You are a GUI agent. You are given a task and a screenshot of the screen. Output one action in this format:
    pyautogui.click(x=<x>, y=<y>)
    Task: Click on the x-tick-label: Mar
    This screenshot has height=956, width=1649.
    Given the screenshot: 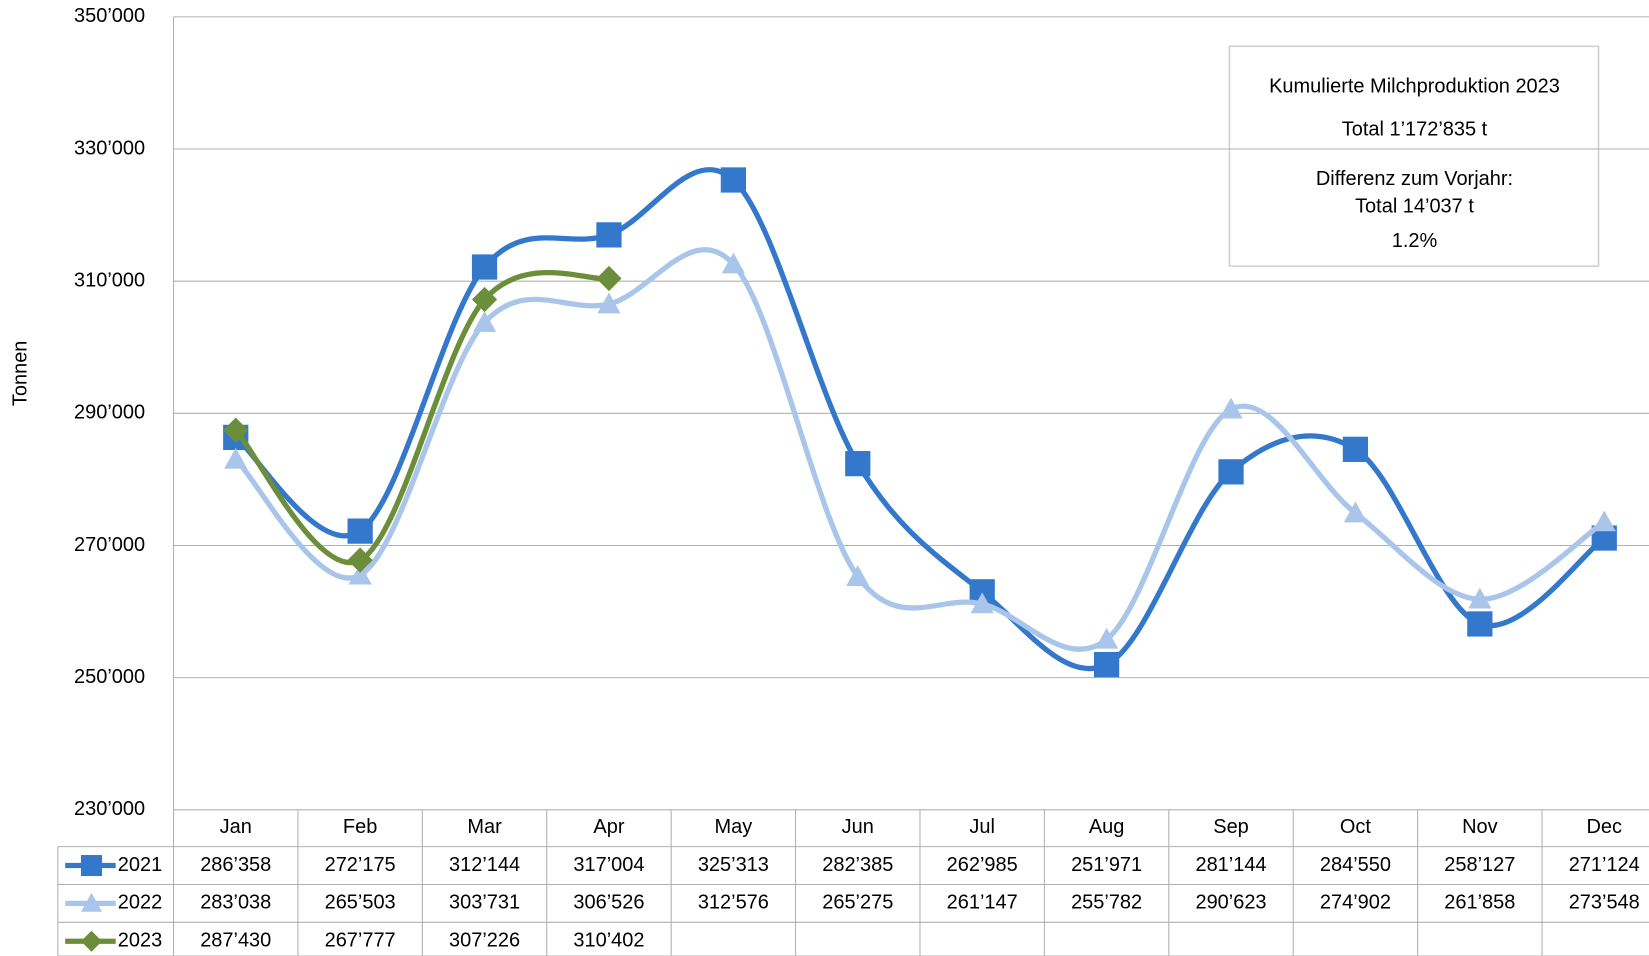 What is the action you would take?
    pyautogui.click(x=484, y=827)
    